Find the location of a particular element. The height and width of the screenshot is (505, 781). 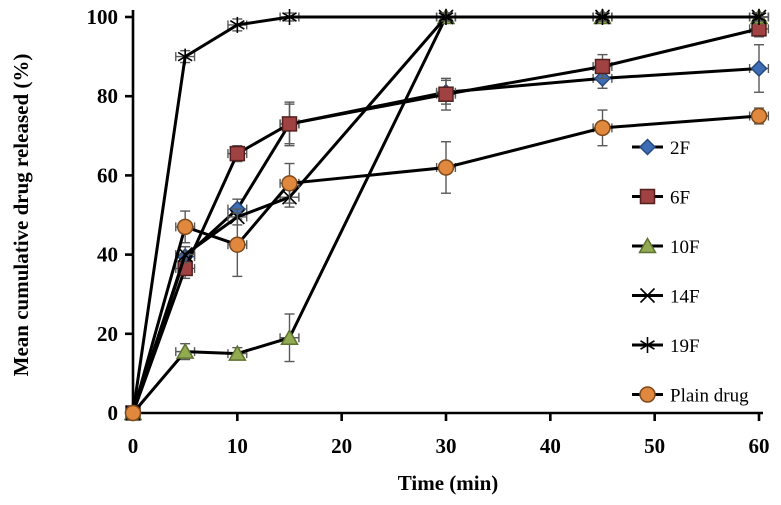

y-tick-label: 80 is located at coordinates (107, 96).